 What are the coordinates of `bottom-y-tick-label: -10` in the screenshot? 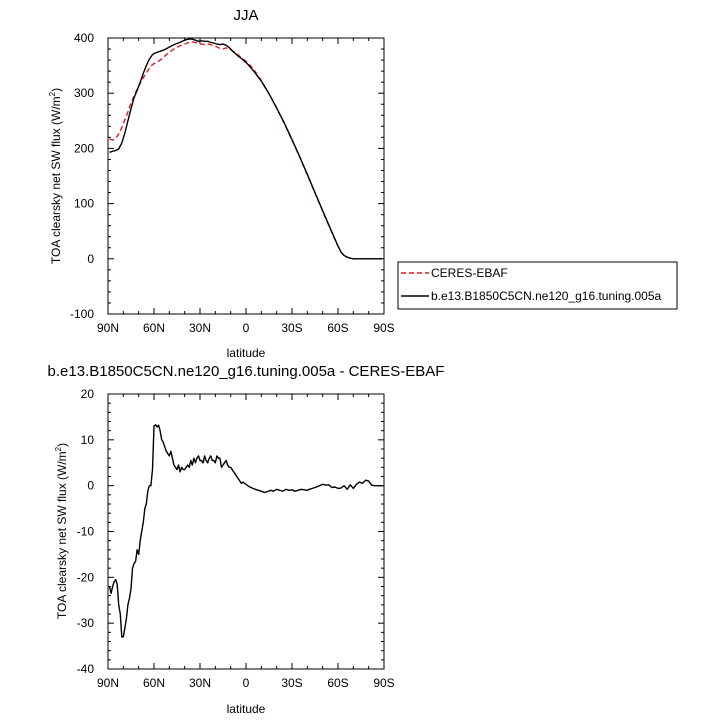 It's located at (86, 532).